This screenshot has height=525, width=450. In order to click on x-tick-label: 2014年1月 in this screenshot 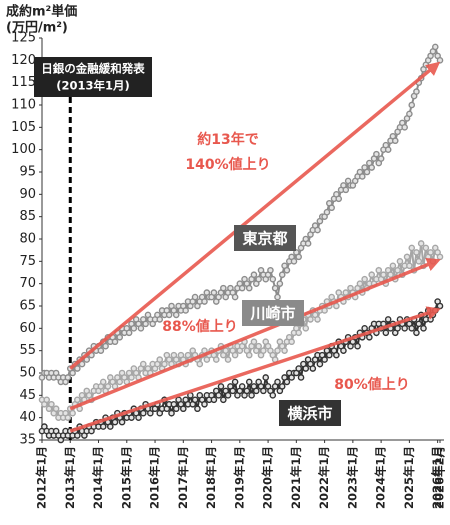, I will do `click(98, 477)`.